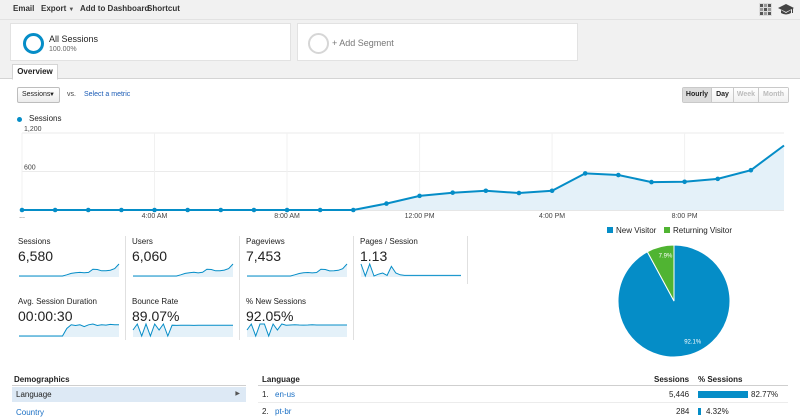  What do you see at coordinates (42, 379) in the screenshot?
I see `demographics-heading: Demographics` at bounding box center [42, 379].